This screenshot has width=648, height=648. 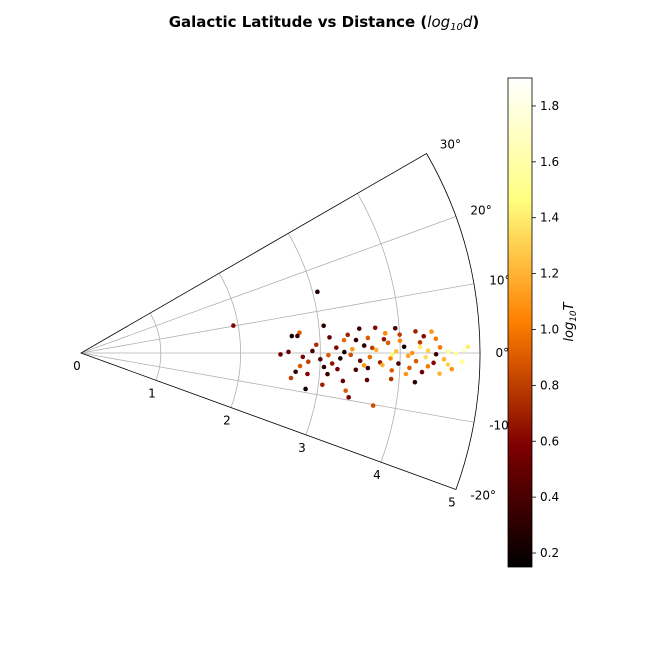 I want to click on colorbar-tick-label: 0.4, so click(x=549, y=497).